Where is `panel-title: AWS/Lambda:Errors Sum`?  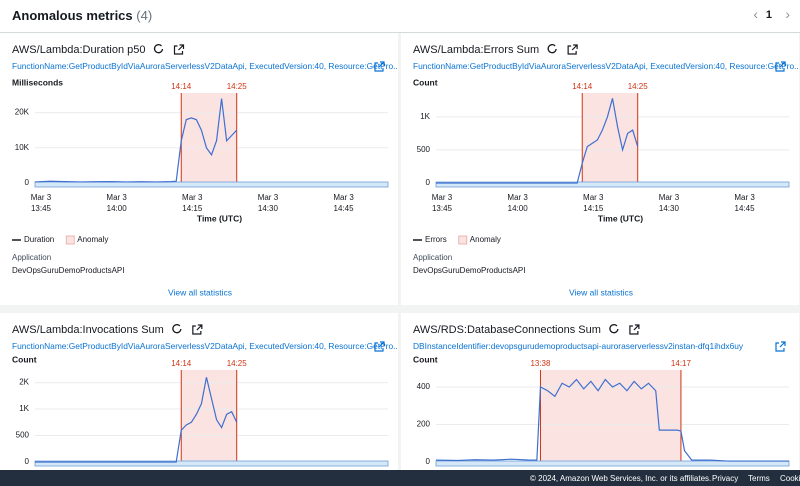 panel-title: AWS/Lambda:Errors Sum is located at coordinates (476, 50).